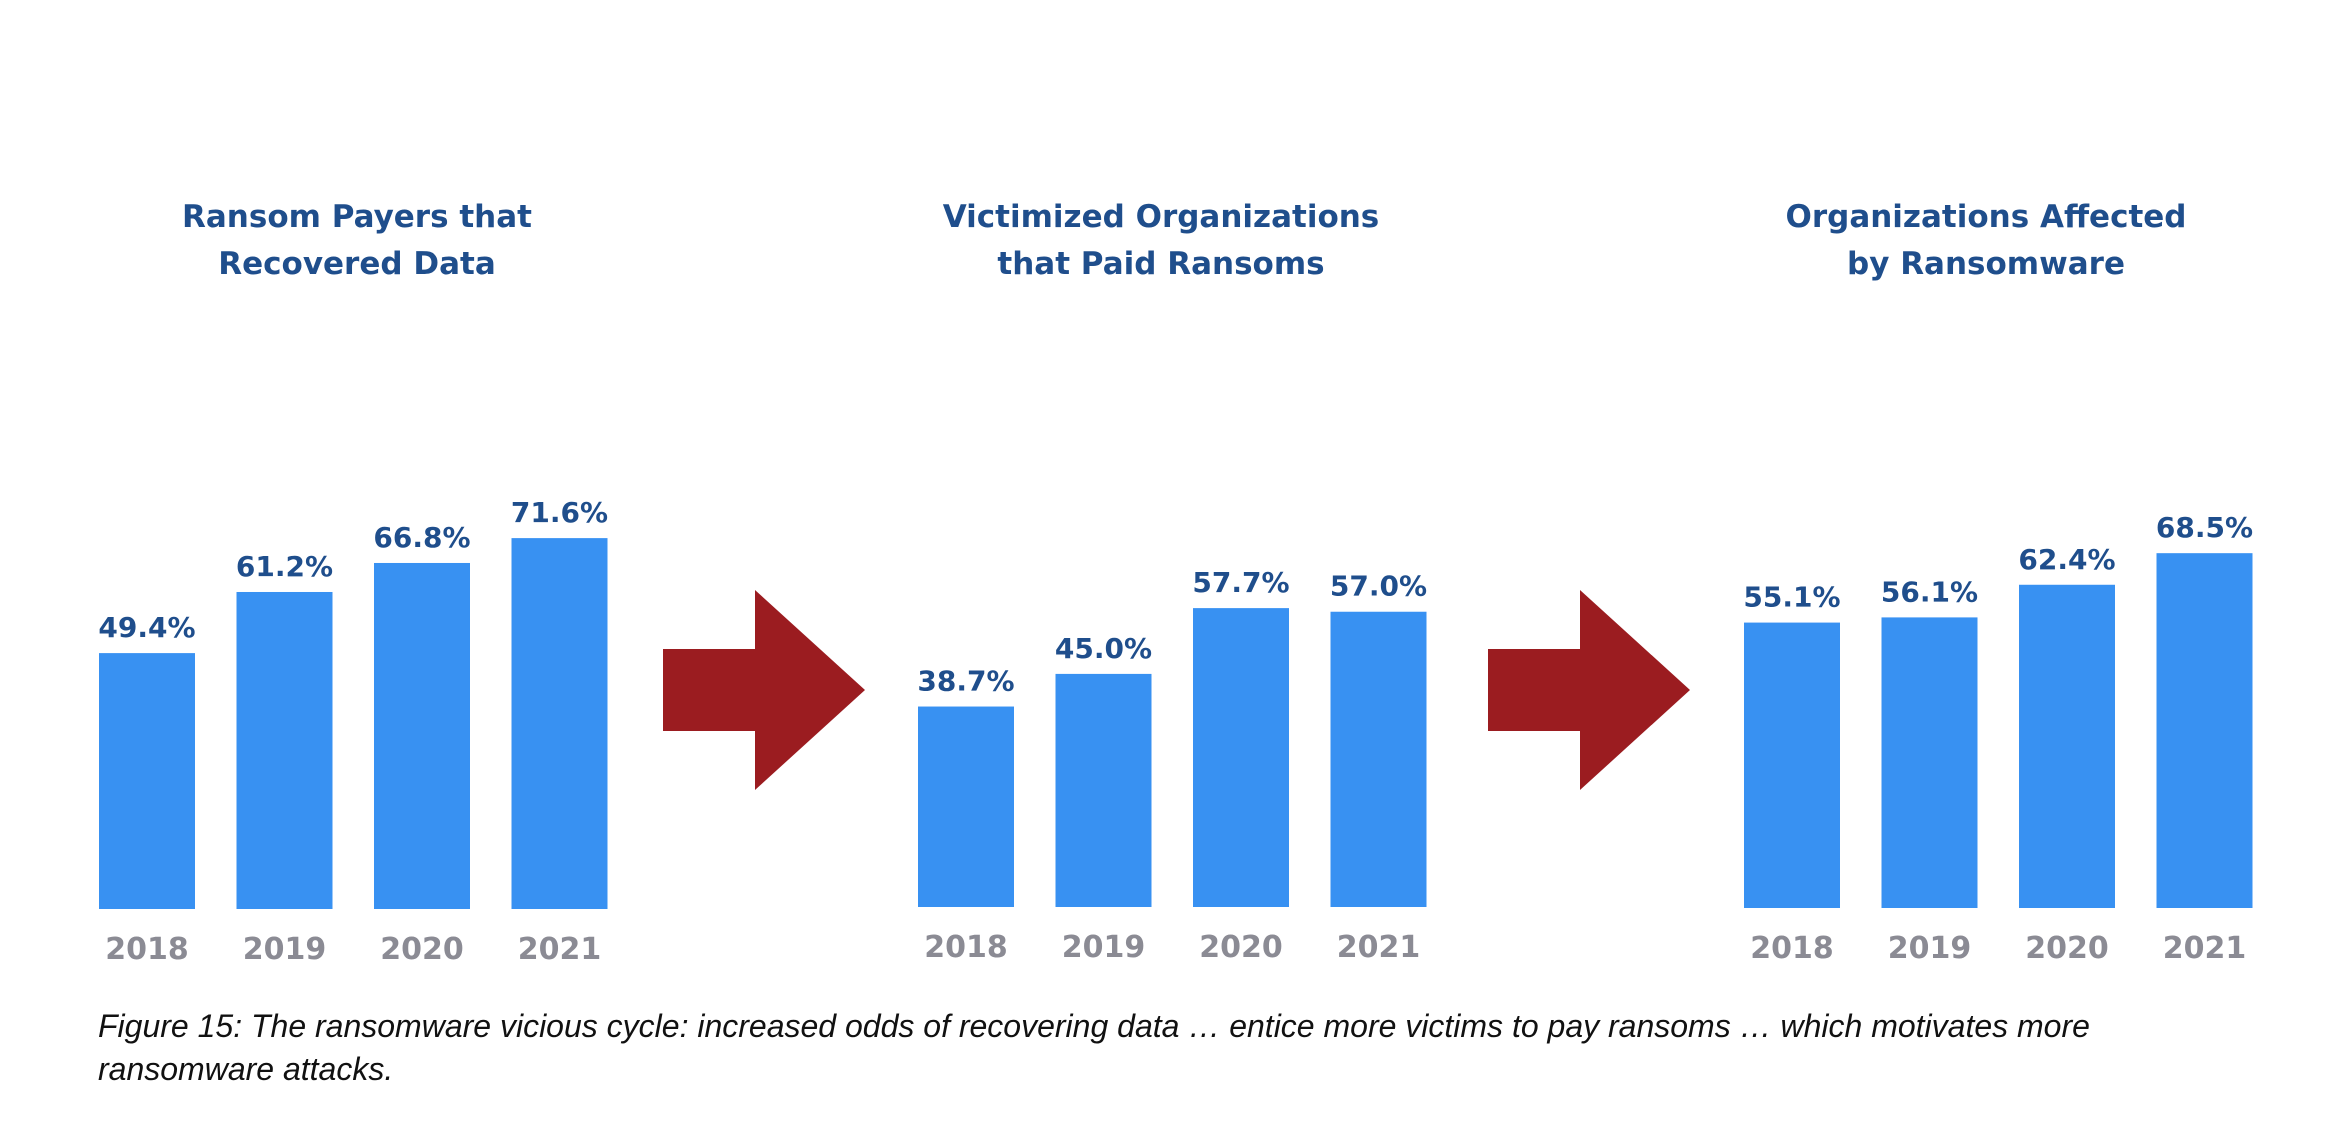 Image resolution: width=2344 pixels, height=1124 pixels. What do you see at coordinates (1929, 591) in the screenshot?
I see `data-label: 56.1%` at bounding box center [1929, 591].